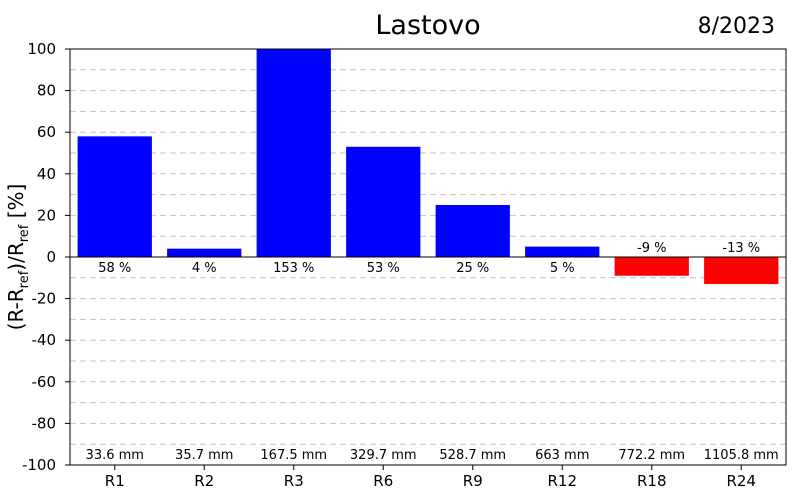 Image resolution: width=800 pixels, height=500 pixels. What do you see at coordinates (562, 455) in the screenshot?
I see `amount-label: 663 mm` at bounding box center [562, 455].